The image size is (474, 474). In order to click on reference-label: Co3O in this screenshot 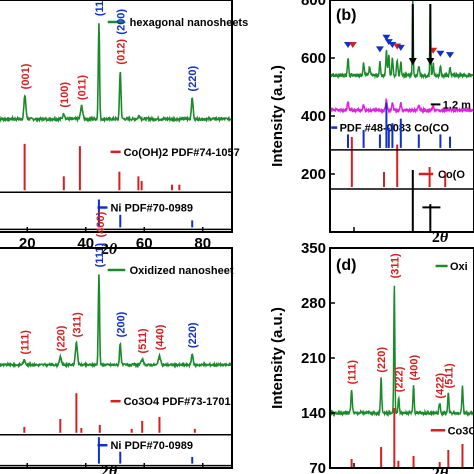, I will do `click(461, 431)`.